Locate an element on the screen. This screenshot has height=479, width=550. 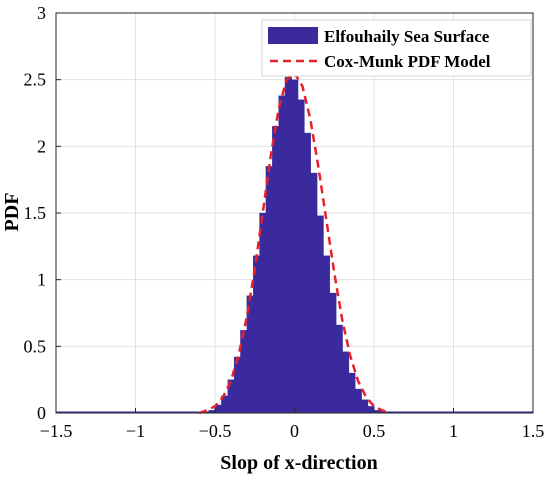
x-tick-label: 0.5 is located at coordinates (374, 431).